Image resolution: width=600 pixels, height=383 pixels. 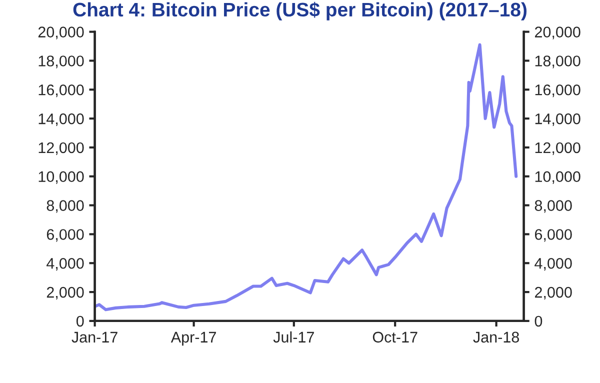 What do you see at coordinates (553, 293) in the screenshot?
I see `y2-tick-label: 2,000` at bounding box center [553, 293].